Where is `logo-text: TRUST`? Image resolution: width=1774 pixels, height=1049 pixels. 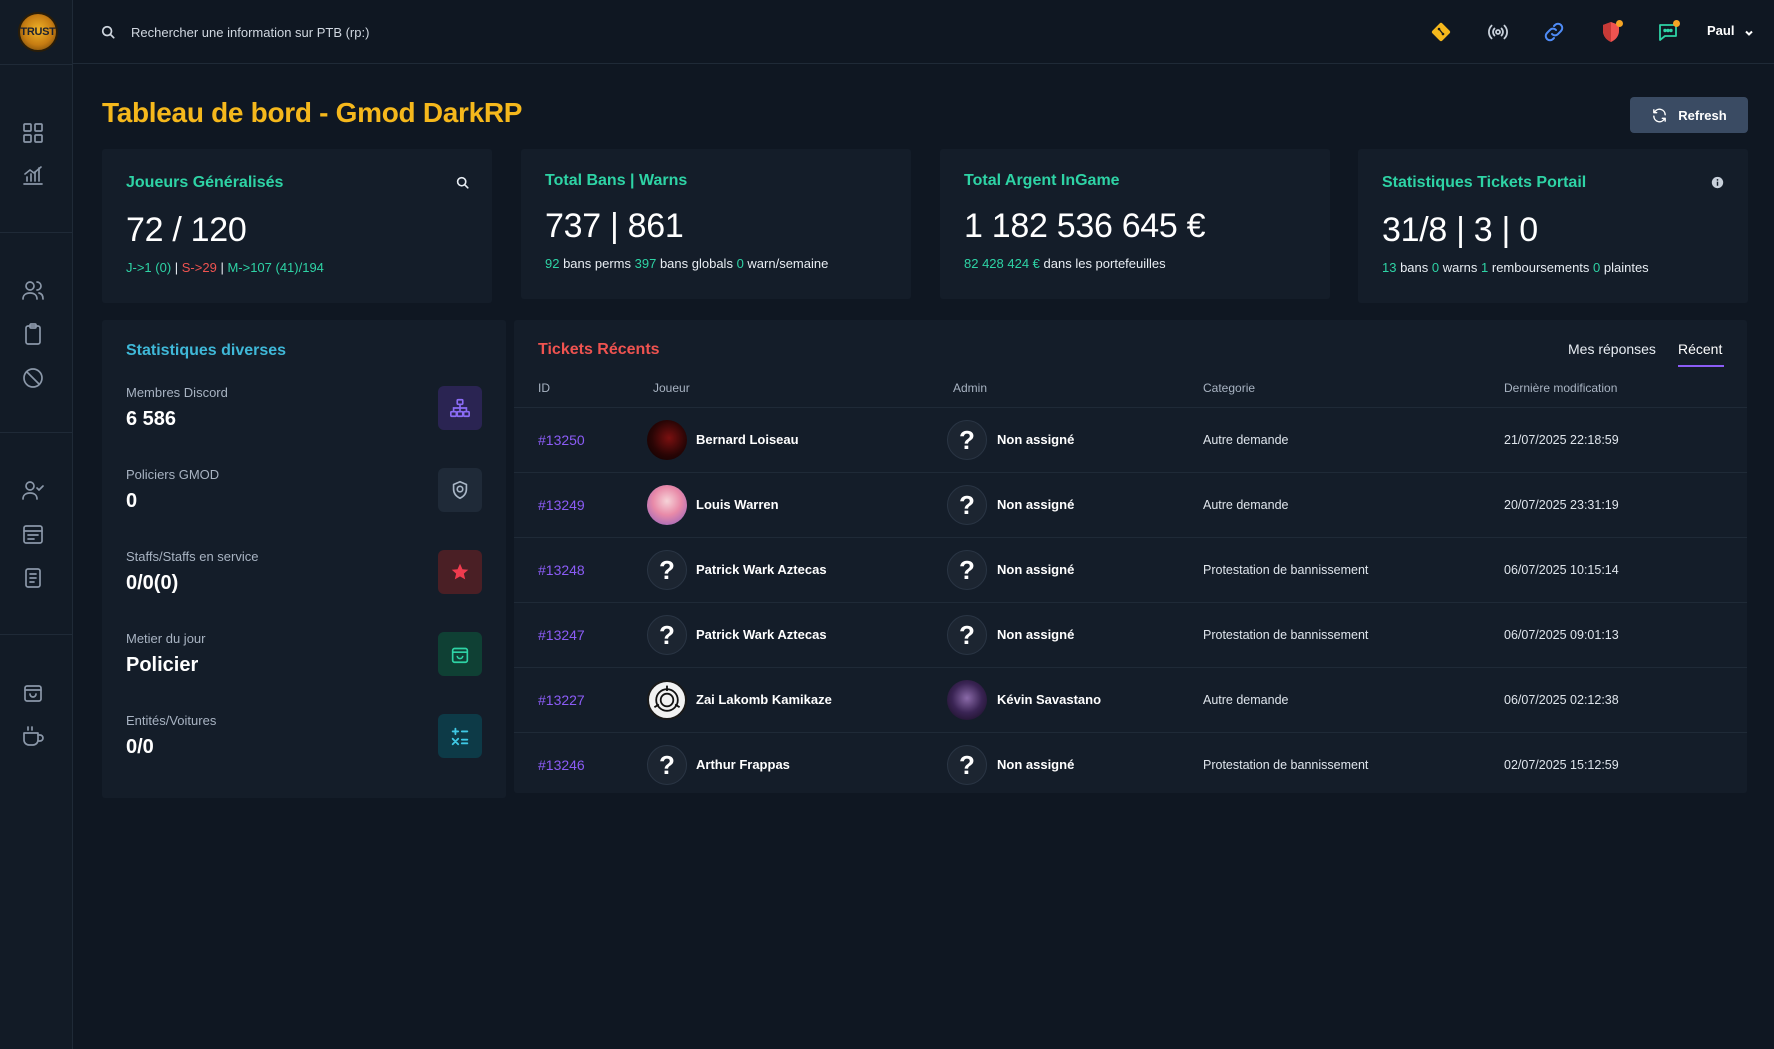
logo-text: TRUST is located at coordinates (38, 32).